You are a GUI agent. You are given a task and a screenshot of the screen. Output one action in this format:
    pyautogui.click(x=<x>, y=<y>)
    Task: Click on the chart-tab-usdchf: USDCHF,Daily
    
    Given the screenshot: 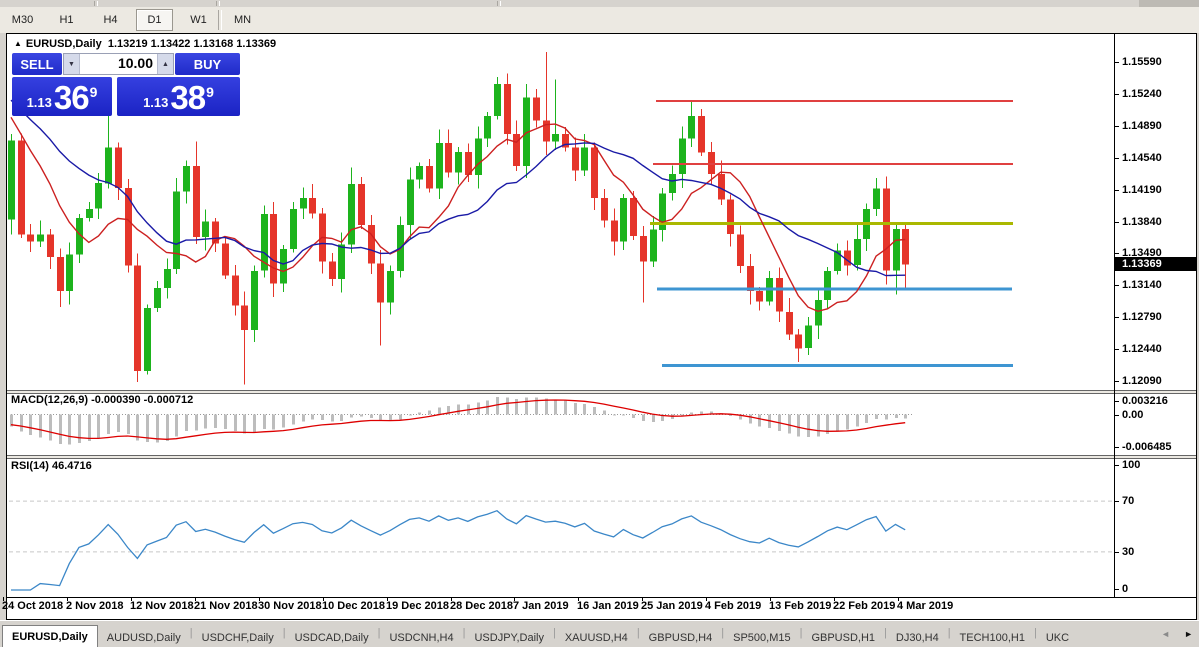 What is the action you would take?
    pyautogui.click(x=237, y=637)
    